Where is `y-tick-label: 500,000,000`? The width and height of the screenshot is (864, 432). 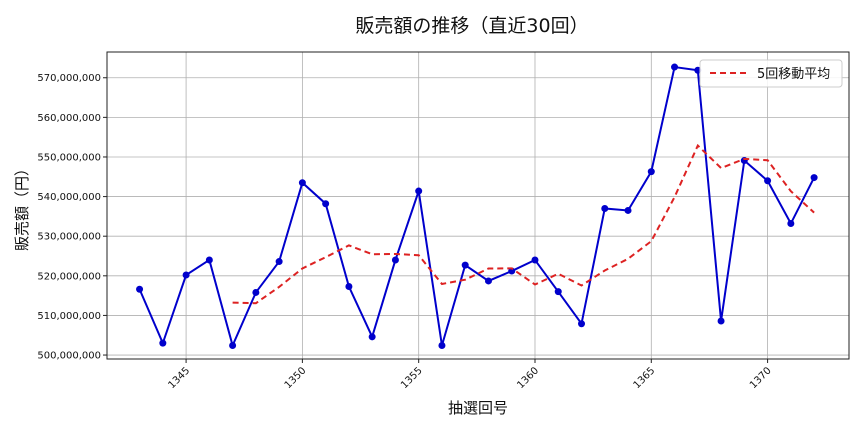 y-tick-label: 500,000,000 is located at coordinates (69, 356).